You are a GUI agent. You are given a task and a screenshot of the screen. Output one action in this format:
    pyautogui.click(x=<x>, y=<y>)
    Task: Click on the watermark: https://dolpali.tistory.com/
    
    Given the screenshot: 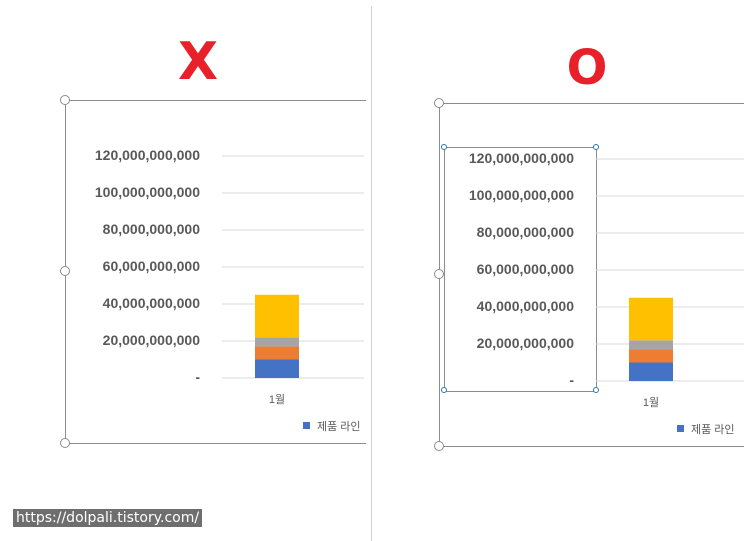 What is the action you would take?
    pyautogui.click(x=108, y=518)
    